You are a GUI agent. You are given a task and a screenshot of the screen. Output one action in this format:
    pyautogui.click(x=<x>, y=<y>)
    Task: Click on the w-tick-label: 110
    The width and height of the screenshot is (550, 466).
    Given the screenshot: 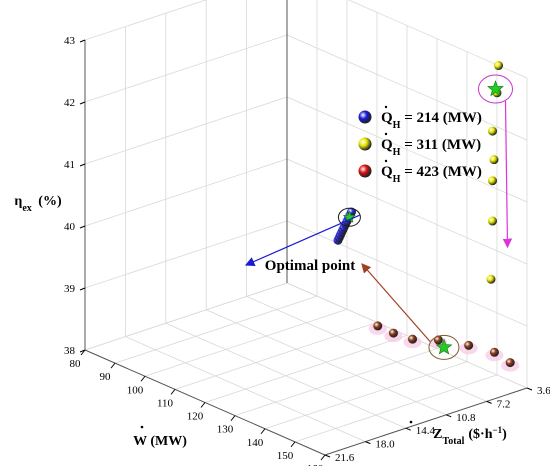 What is the action you would take?
    pyautogui.click(x=165, y=403)
    